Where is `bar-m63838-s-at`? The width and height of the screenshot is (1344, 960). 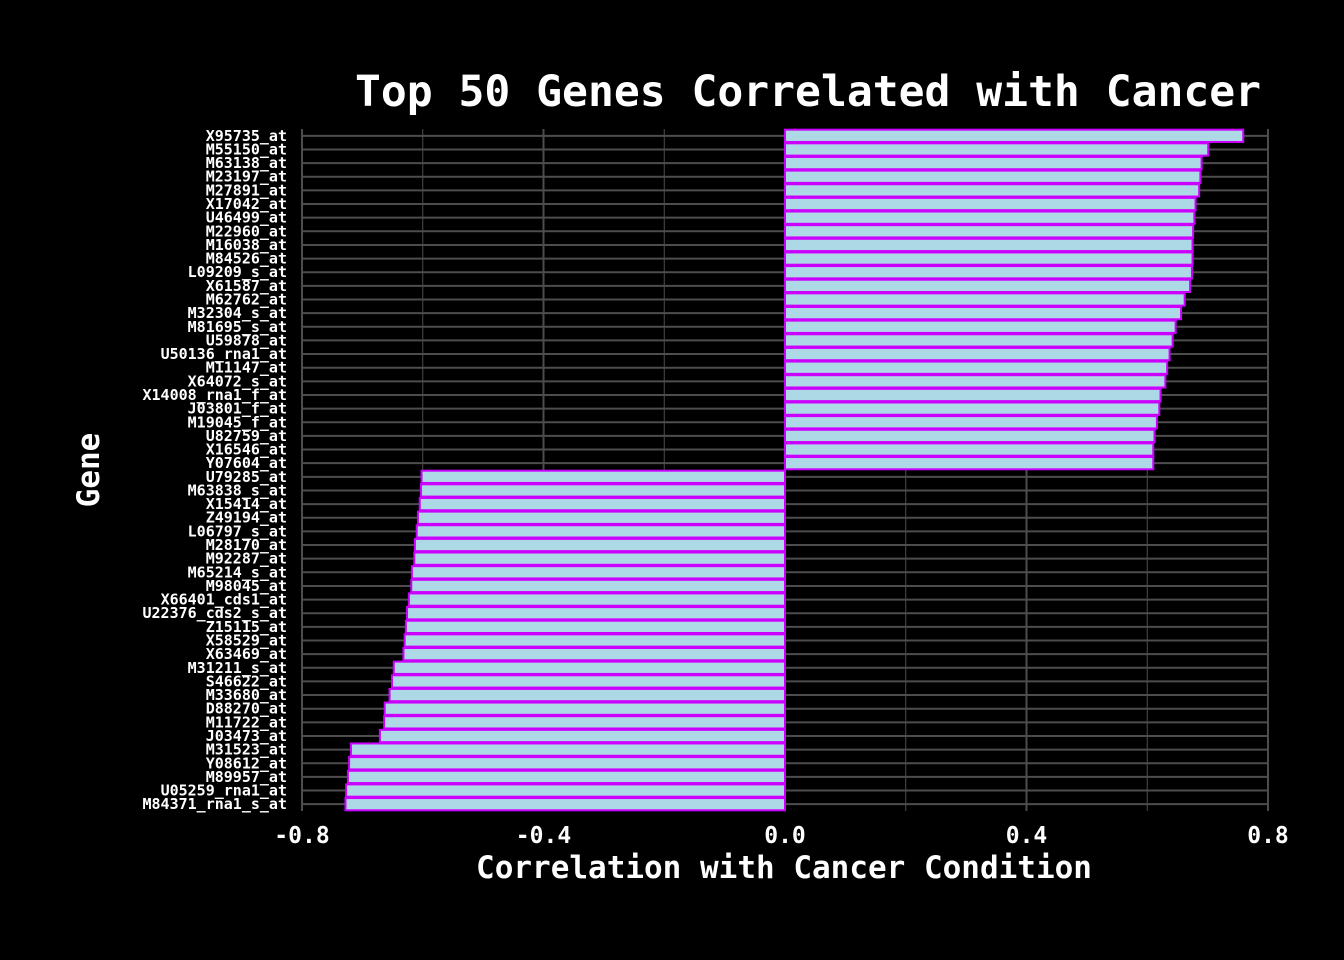 bar-m63838-s-at is located at coordinates (602, 490).